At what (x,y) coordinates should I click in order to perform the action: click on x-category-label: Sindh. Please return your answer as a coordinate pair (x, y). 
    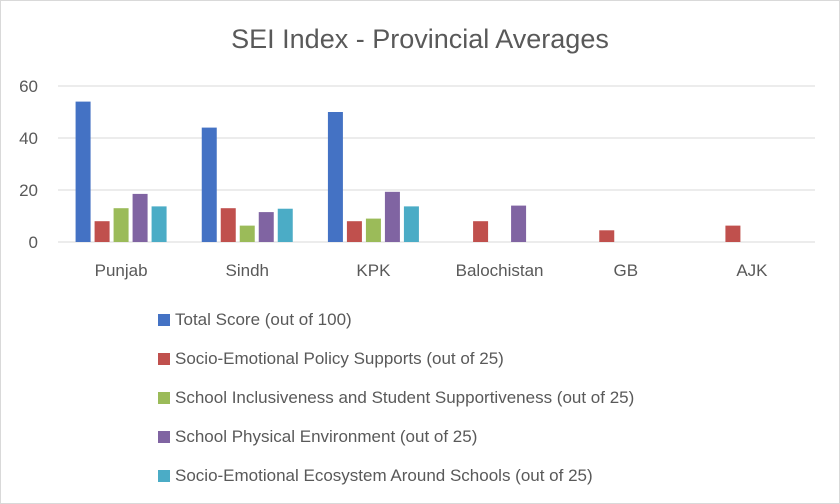
    Looking at the image, I should click on (247, 270).